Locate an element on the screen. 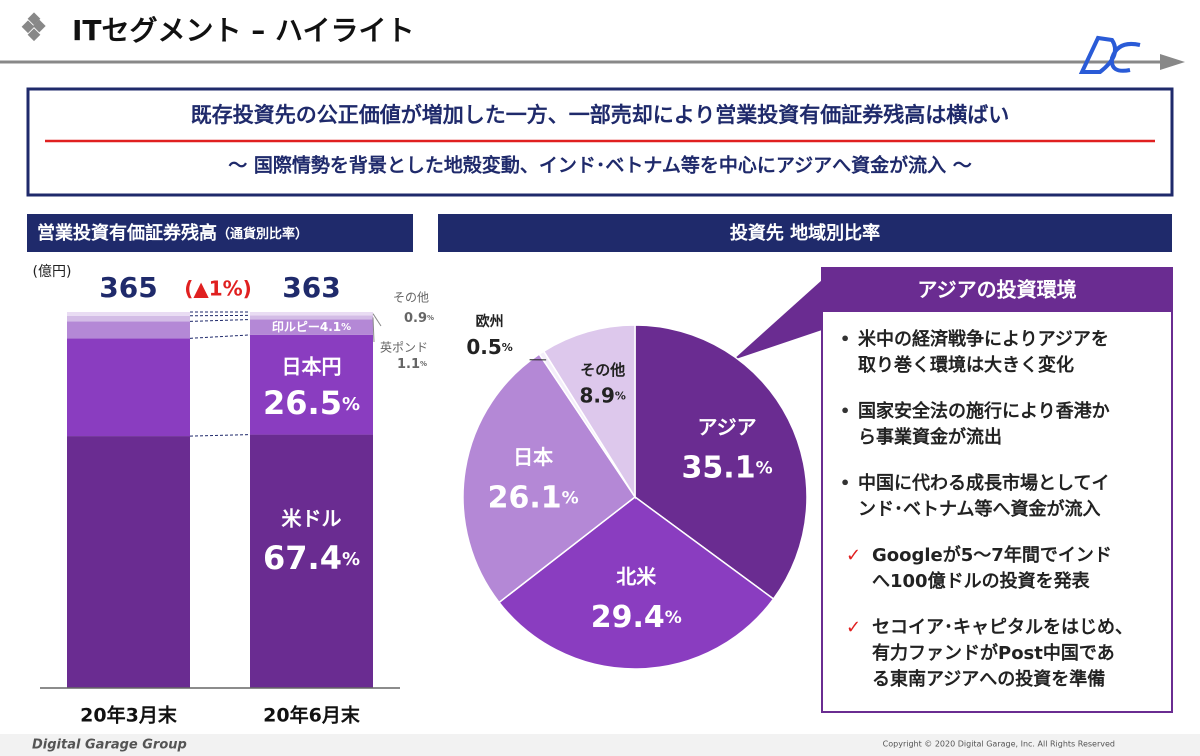 This screenshot has height=756, width=1200. value-label: 26.5% is located at coordinates (311, 403).